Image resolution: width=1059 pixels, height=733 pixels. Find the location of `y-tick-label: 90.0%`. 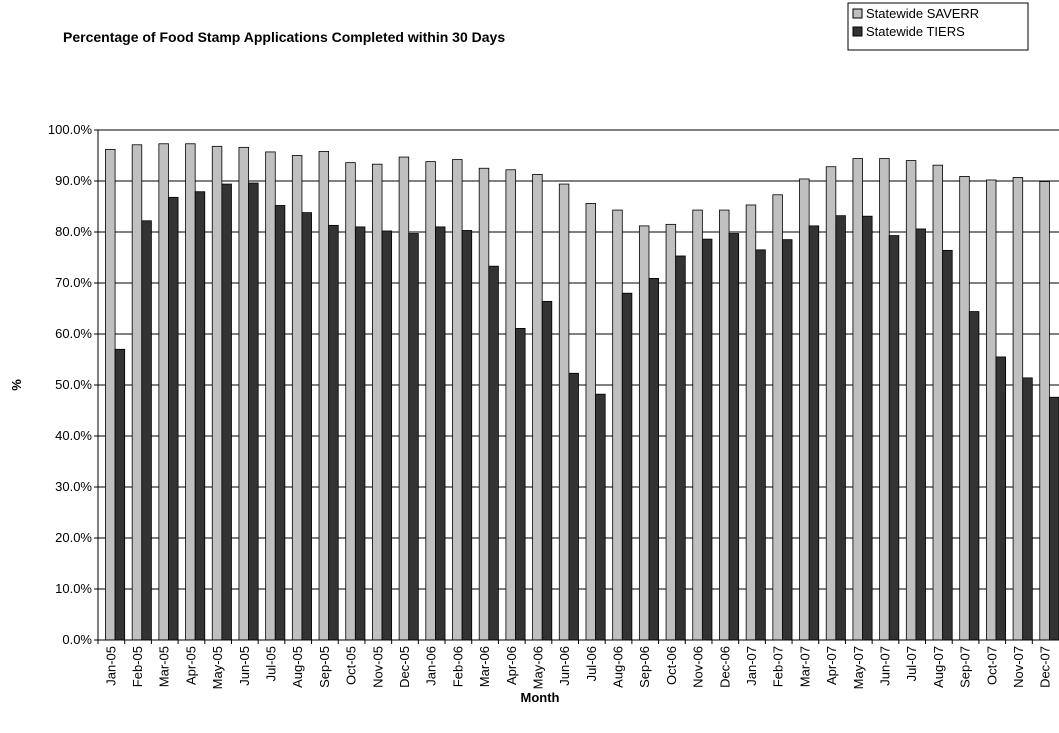

y-tick-label: 90.0% is located at coordinates (73, 180).